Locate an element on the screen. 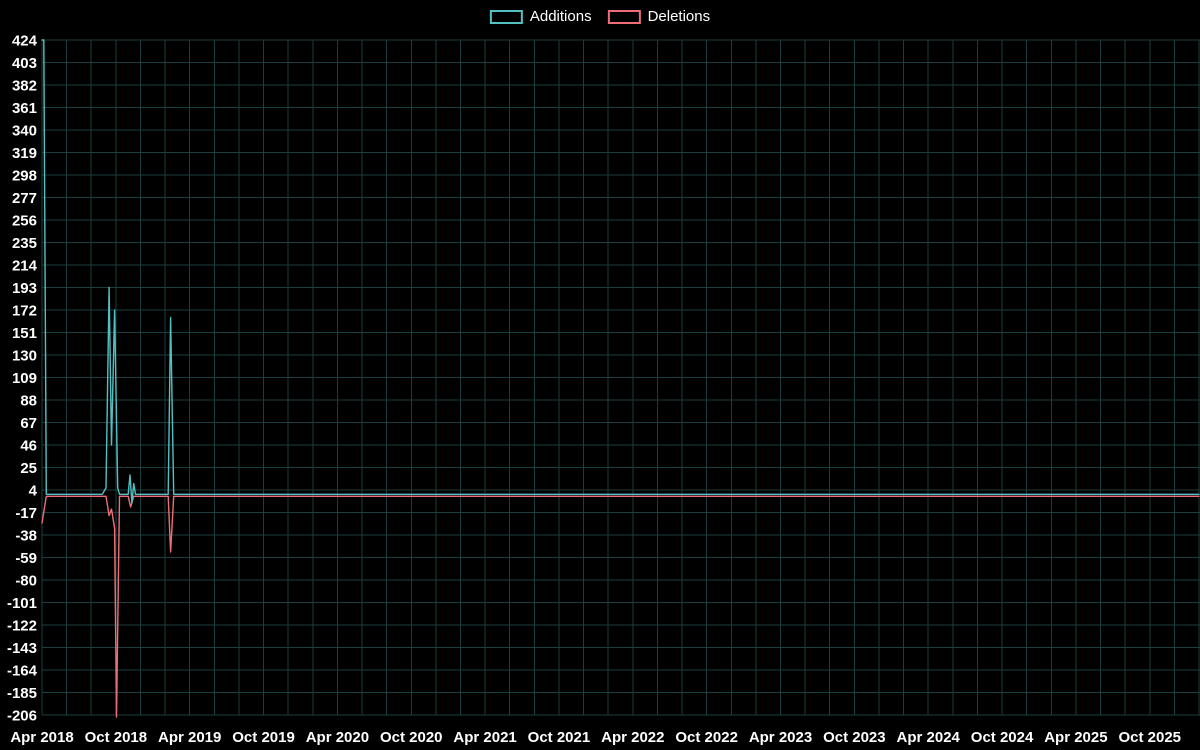  x-axis-tick-label: Oct 2020 is located at coordinates (411, 737).